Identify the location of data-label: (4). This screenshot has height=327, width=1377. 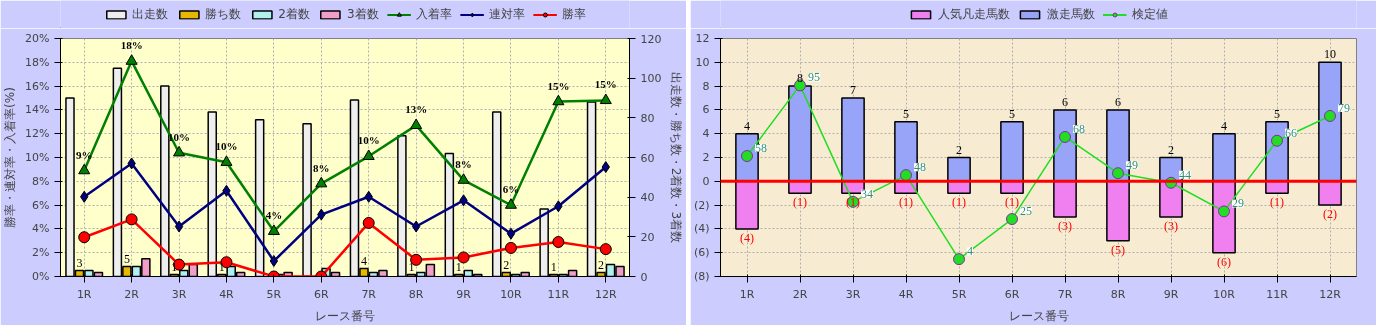
(747, 237).